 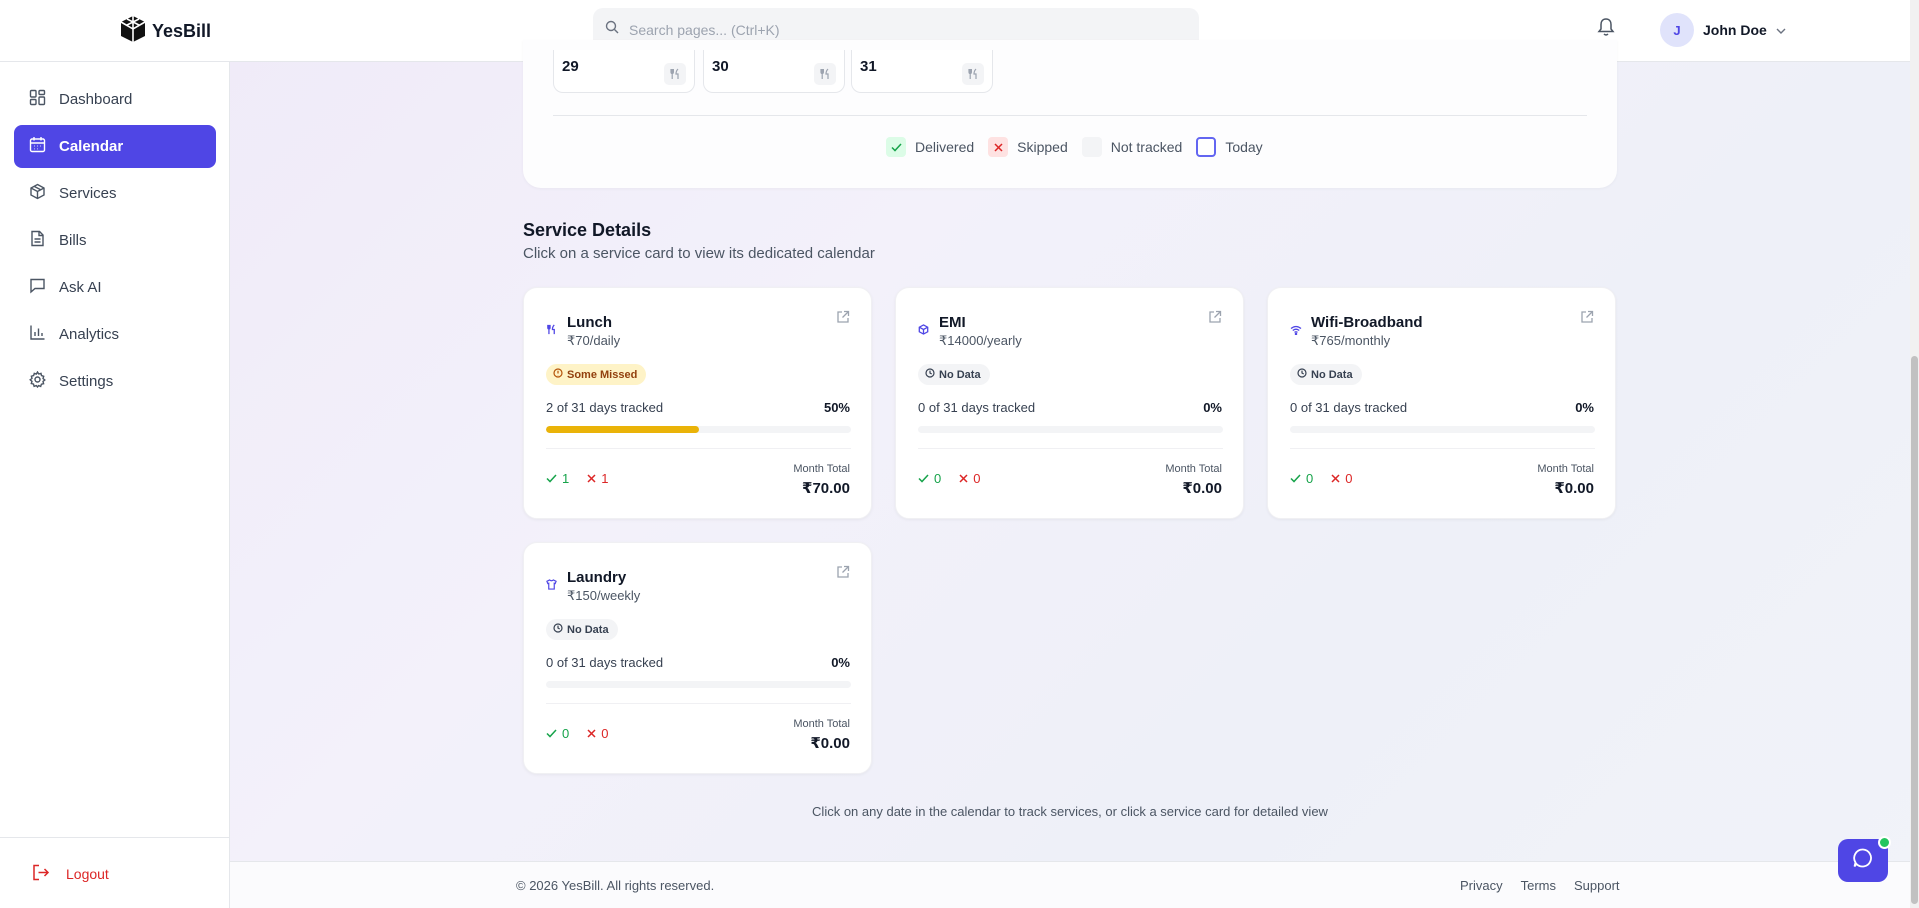 What do you see at coordinates (41, 874) in the screenshot?
I see `logout-icon` at bounding box center [41, 874].